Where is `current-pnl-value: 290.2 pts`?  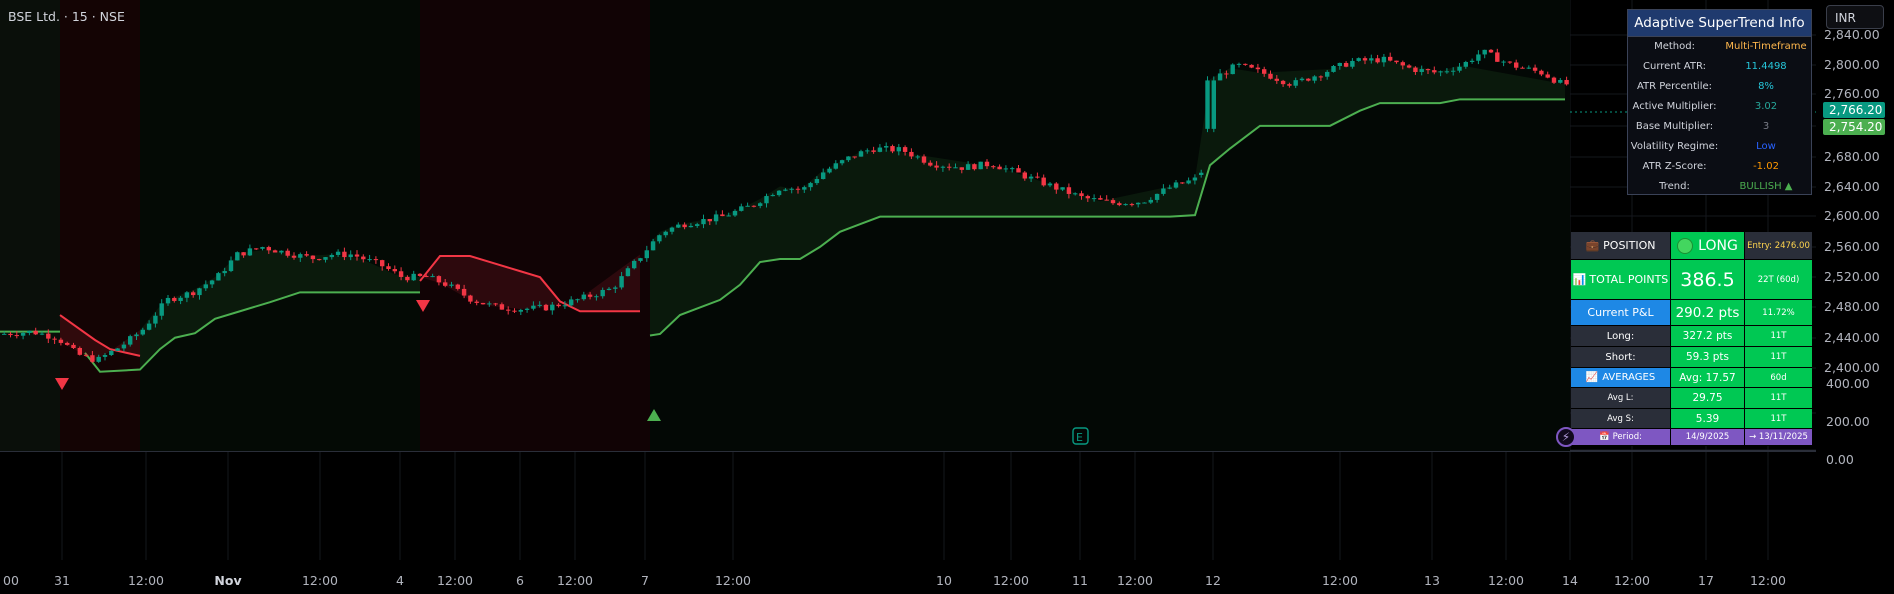
current-pnl-value: 290.2 pts is located at coordinates (1708, 312).